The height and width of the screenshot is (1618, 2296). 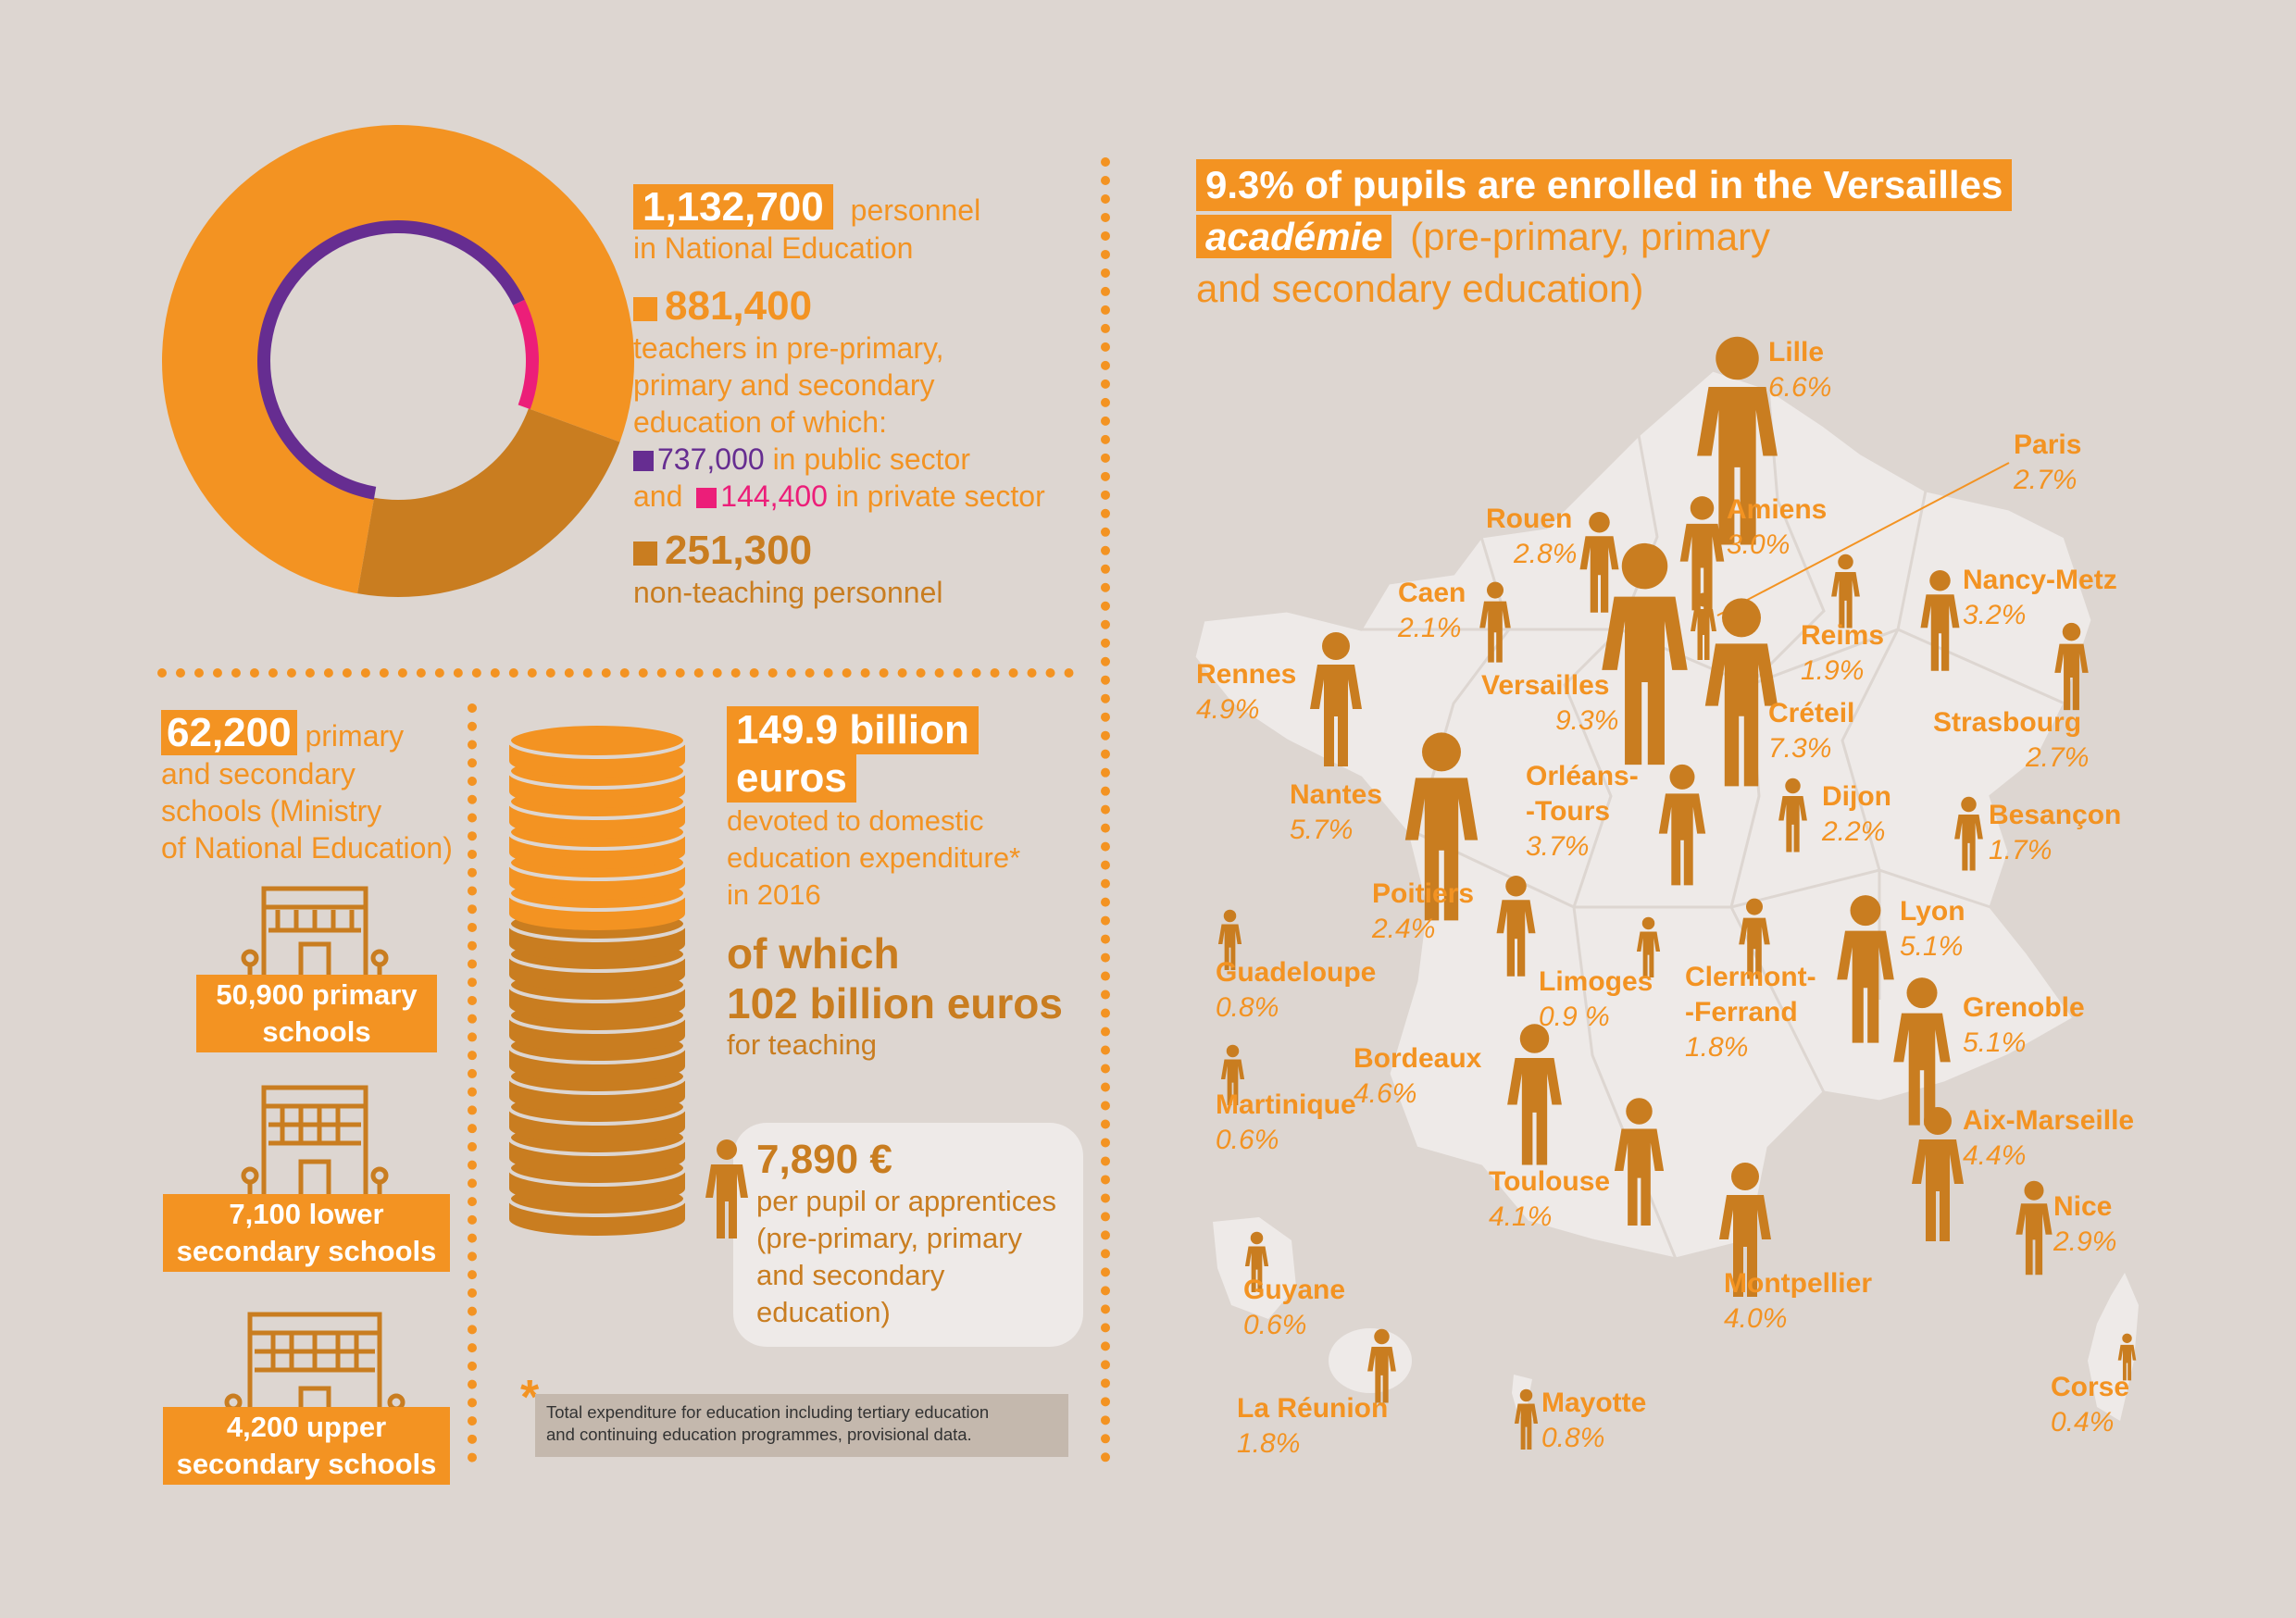 What do you see at coordinates (1639, 1165) in the screenshot?
I see `person-icon-toulouse` at bounding box center [1639, 1165].